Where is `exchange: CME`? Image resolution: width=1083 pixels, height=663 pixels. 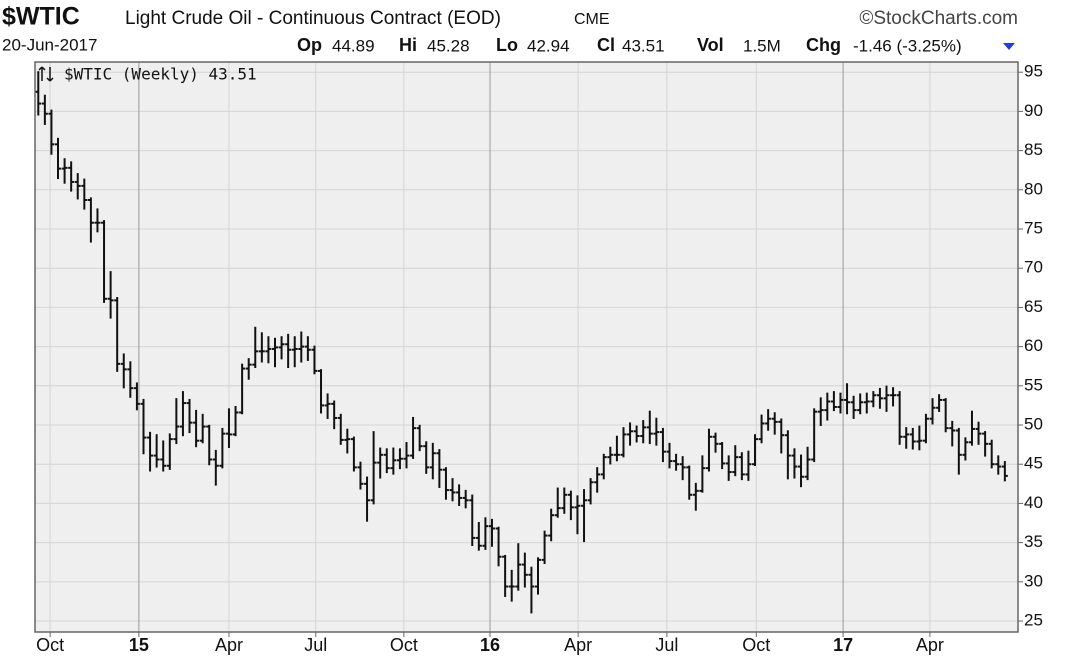
exchange: CME is located at coordinates (592, 19).